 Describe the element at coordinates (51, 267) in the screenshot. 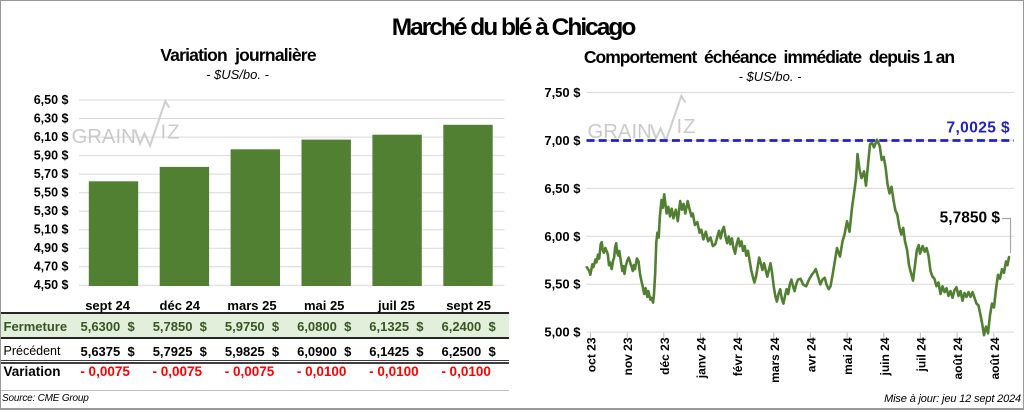

I see `svg-text: 4,70 $` at that location.